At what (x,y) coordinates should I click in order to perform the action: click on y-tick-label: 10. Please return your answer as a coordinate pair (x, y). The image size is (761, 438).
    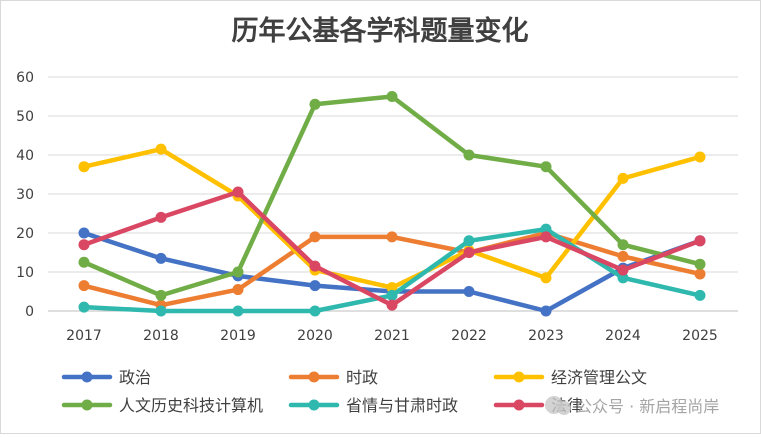
    Looking at the image, I should click on (25, 273).